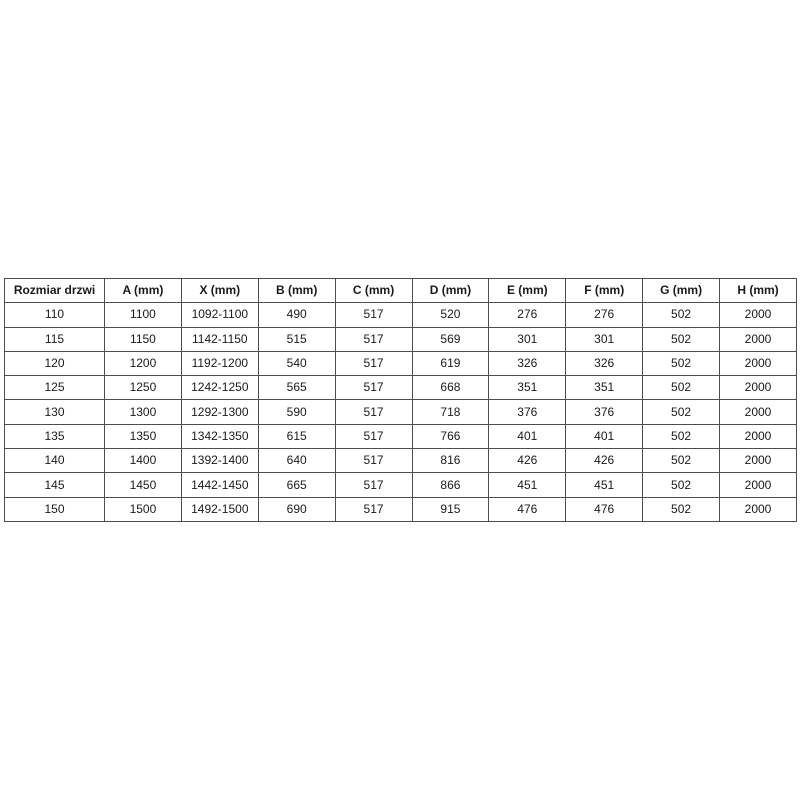  Describe the element at coordinates (143, 290) in the screenshot. I see `column-header: A (mm)` at that location.